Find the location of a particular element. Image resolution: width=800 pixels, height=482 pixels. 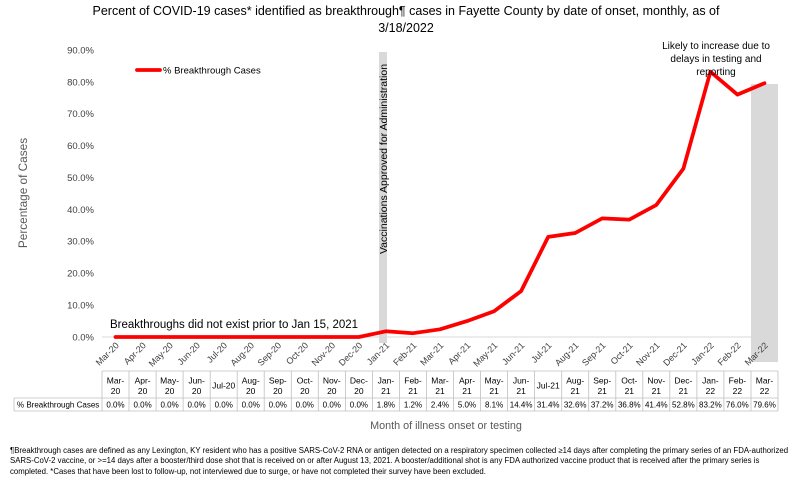

table-header-cell: Jan-22 is located at coordinates (710, 386).